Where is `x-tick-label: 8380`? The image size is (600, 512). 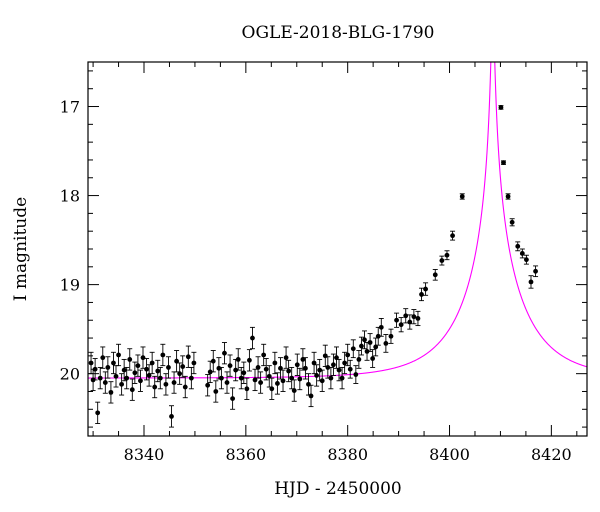 x-tick-label: 8380 is located at coordinates (347, 454).